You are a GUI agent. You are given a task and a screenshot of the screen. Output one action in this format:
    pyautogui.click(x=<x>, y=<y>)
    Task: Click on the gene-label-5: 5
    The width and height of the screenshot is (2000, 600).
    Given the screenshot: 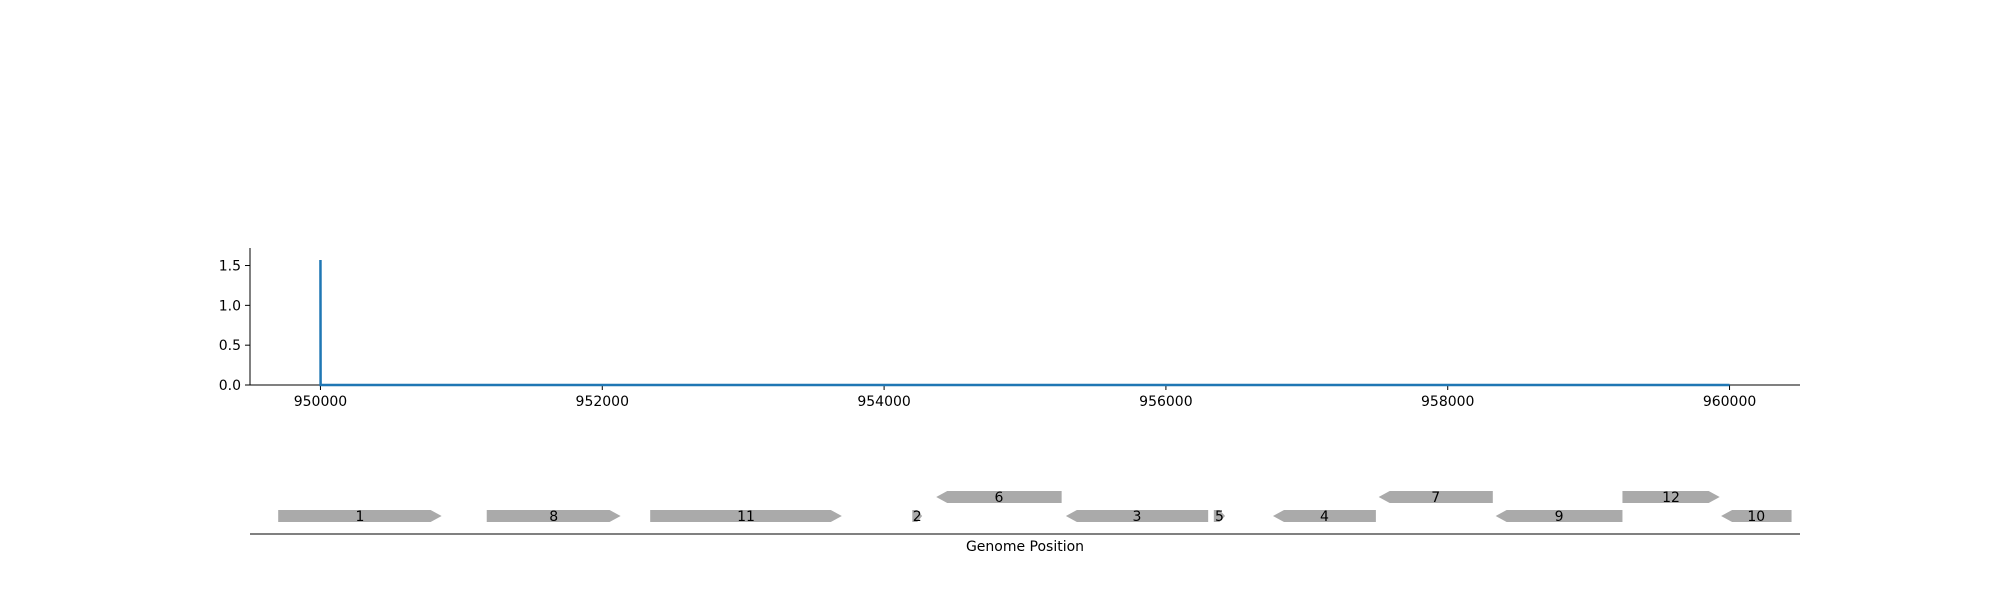 What is the action you would take?
    pyautogui.click(x=1219, y=517)
    